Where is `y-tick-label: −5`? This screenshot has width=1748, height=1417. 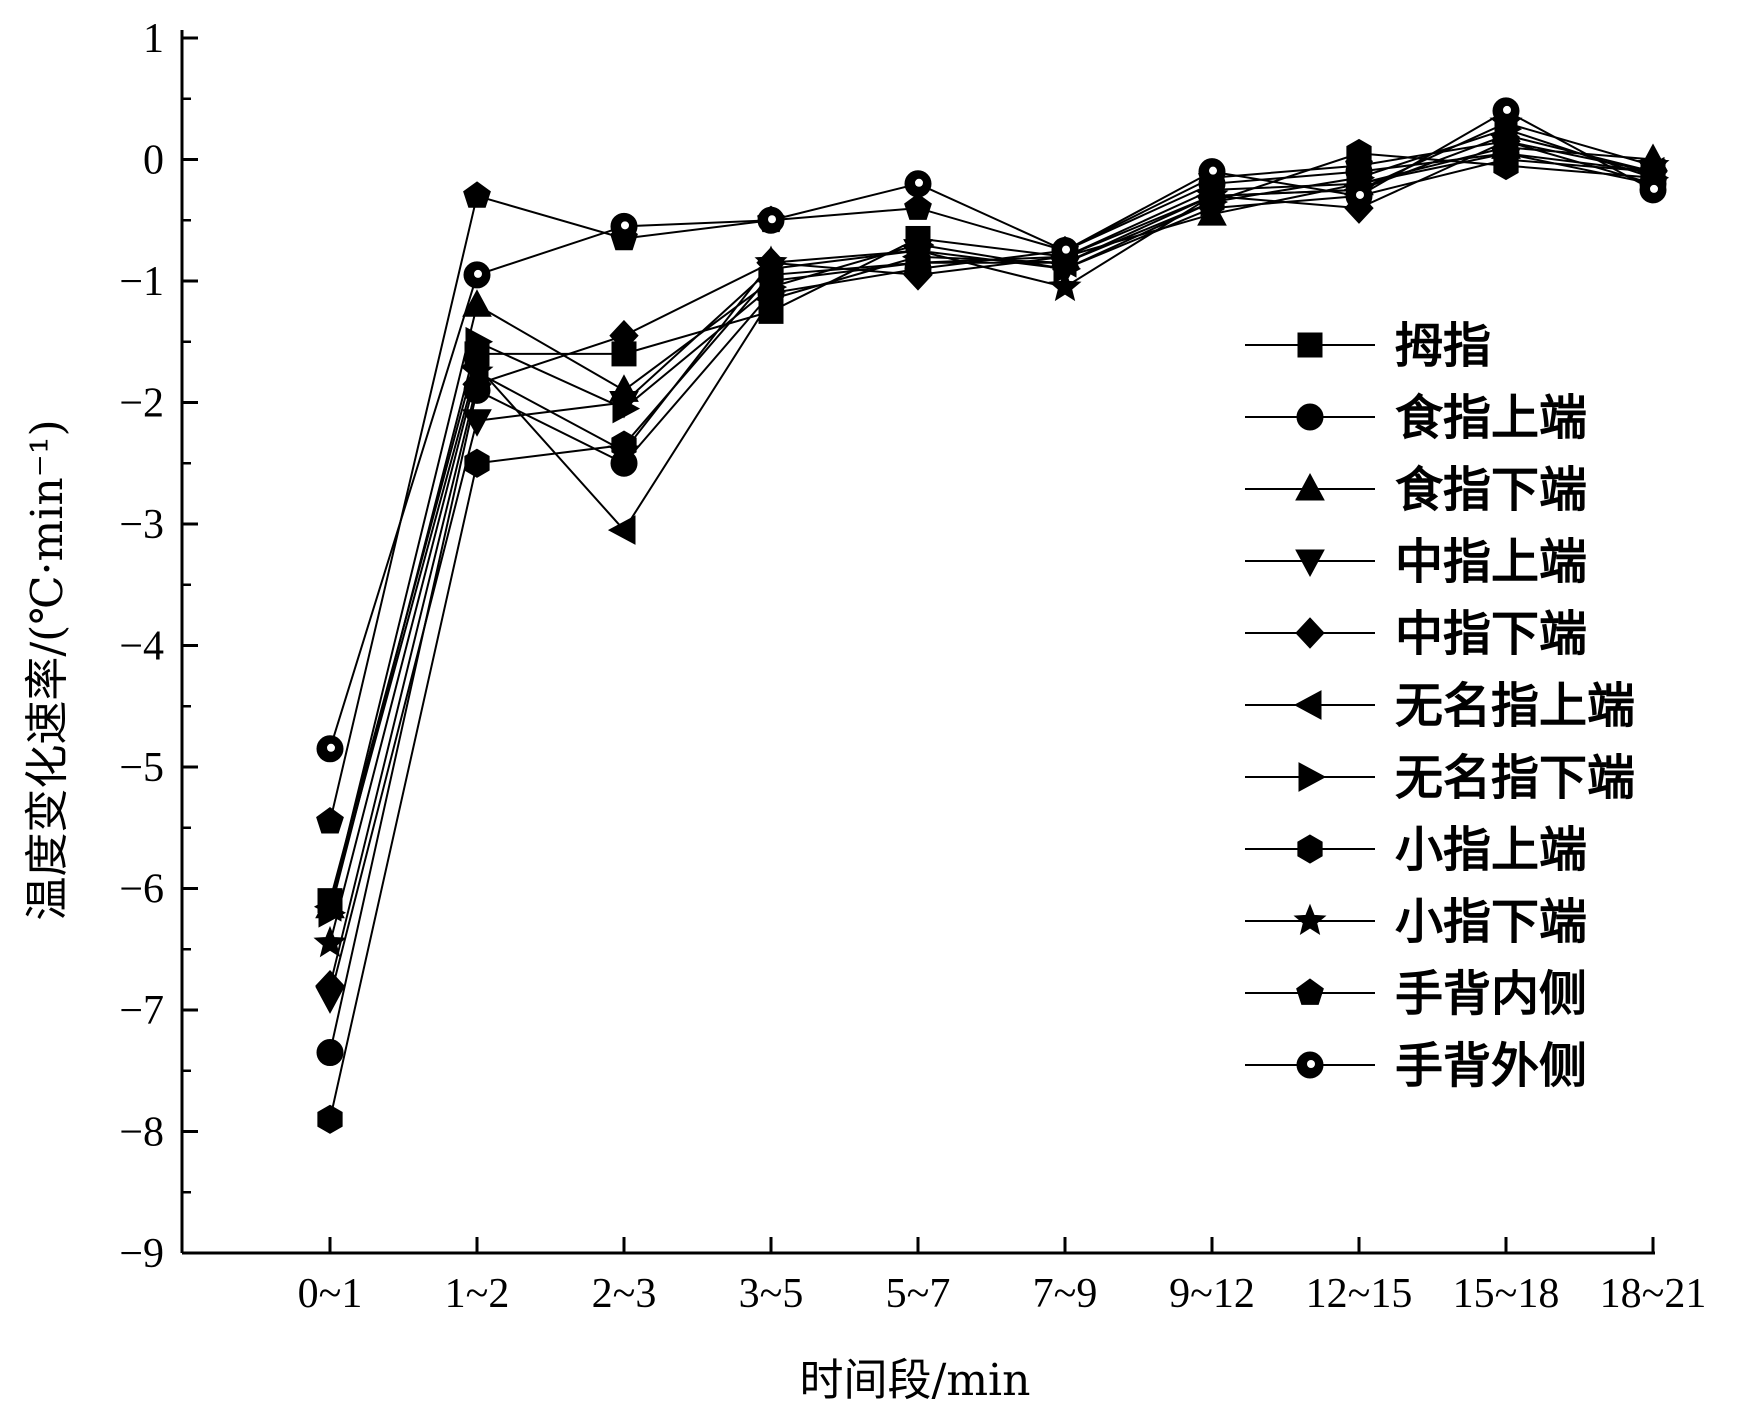
y-tick-label: −5 is located at coordinates (141, 768).